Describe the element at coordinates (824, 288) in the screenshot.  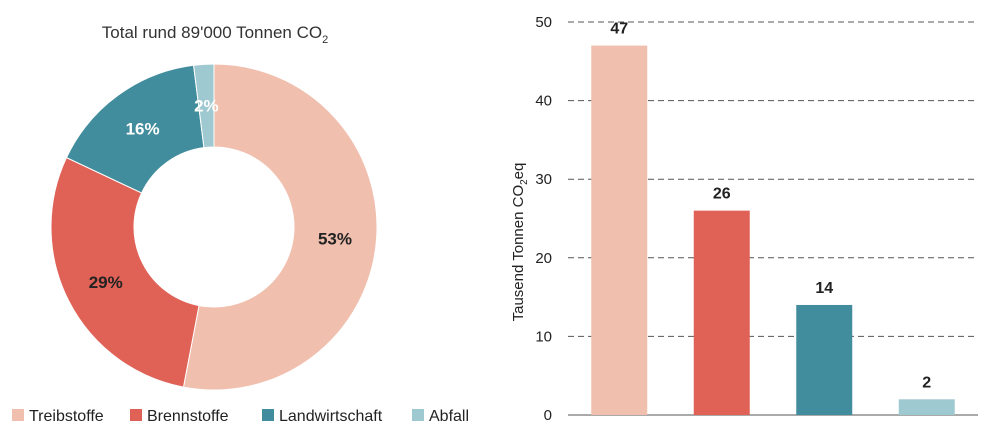
I see `bar-label-landwirtschaft: 14` at that location.